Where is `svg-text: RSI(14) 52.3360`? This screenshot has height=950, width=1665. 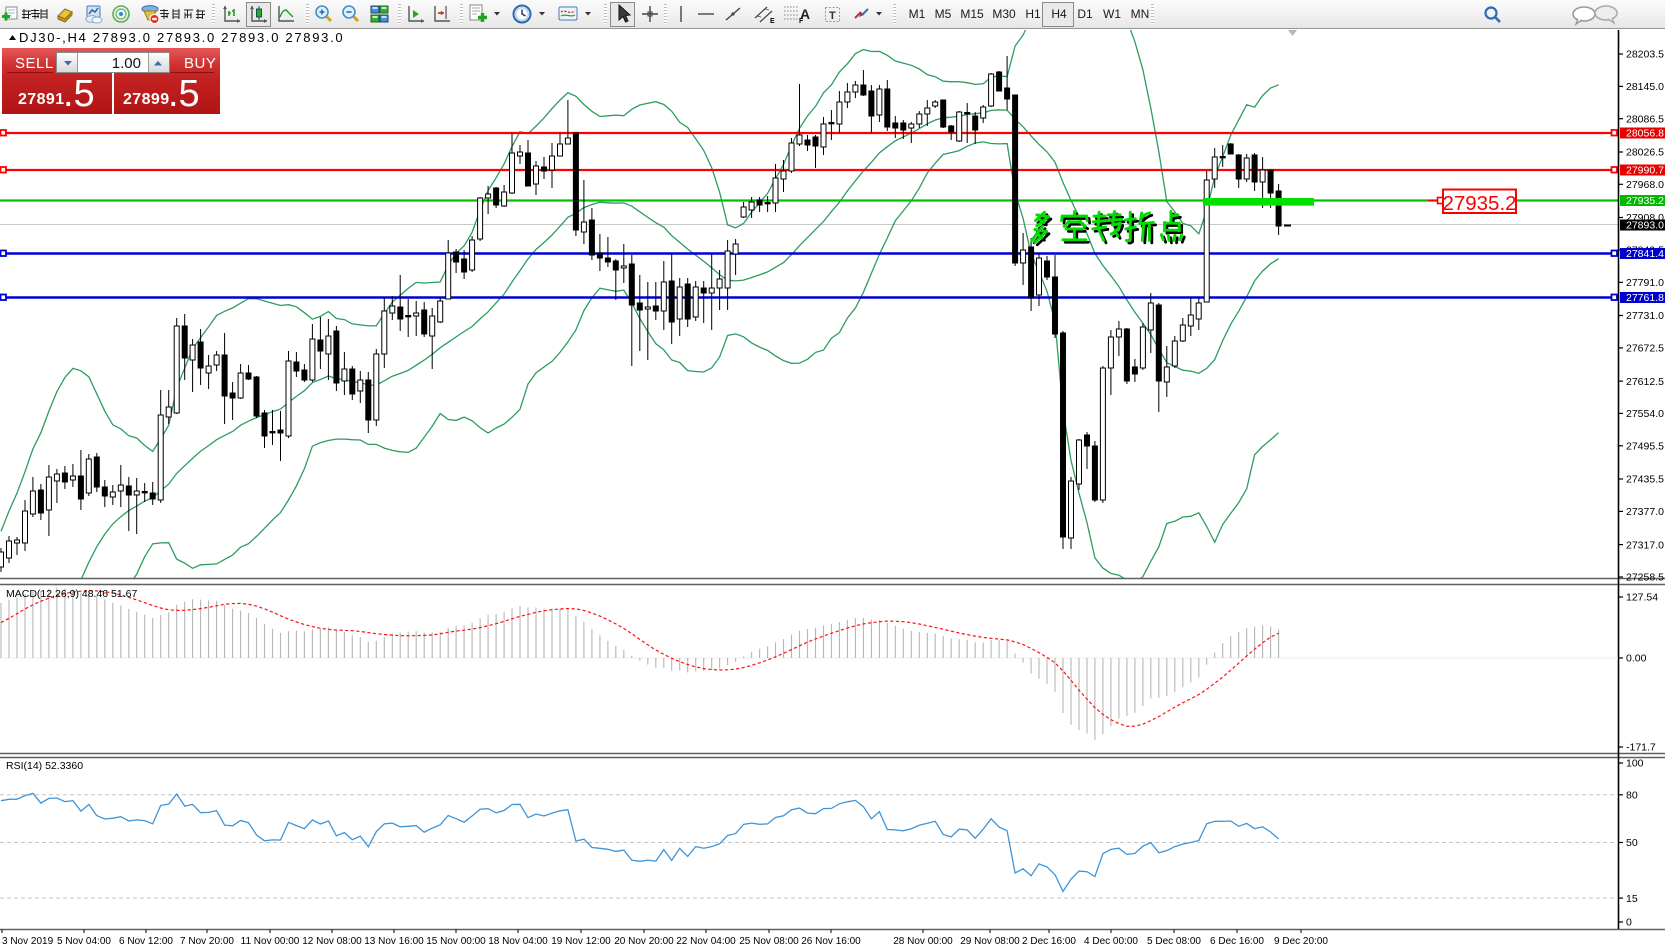
svg-text: RSI(14) 52.3360 is located at coordinates (44, 766).